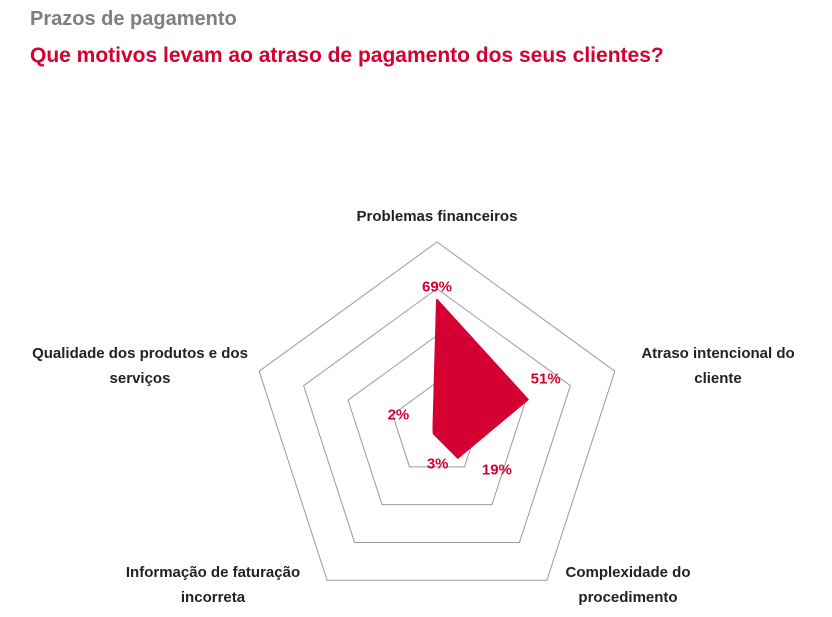 The width and height of the screenshot is (832, 617). I want to click on axis-label: Informação de faturação incorreta, so click(213, 585).